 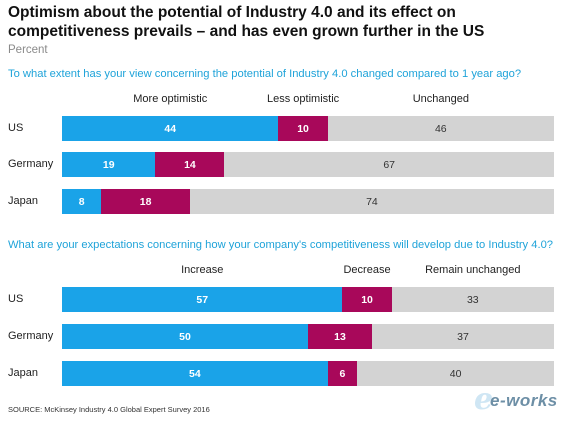 What do you see at coordinates (371, 201) in the screenshot?
I see `bar-segment-unchanged: 74` at bounding box center [371, 201].